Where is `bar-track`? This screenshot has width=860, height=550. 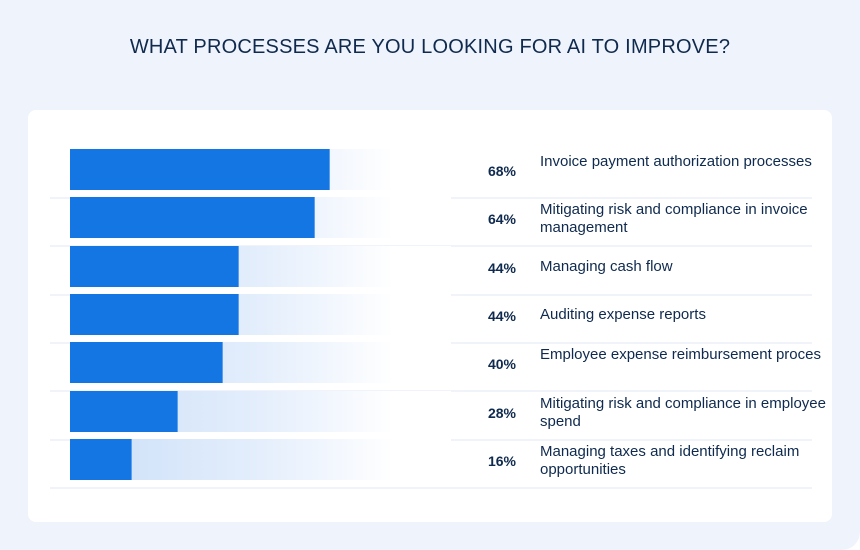
bar-track is located at coordinates (260, 459).